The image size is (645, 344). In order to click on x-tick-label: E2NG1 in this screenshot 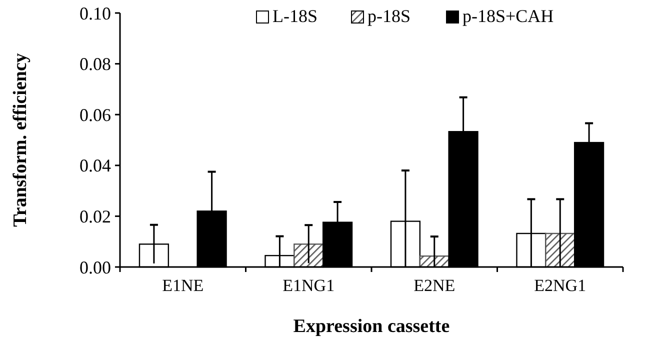, I will do `click(560, 285)`.